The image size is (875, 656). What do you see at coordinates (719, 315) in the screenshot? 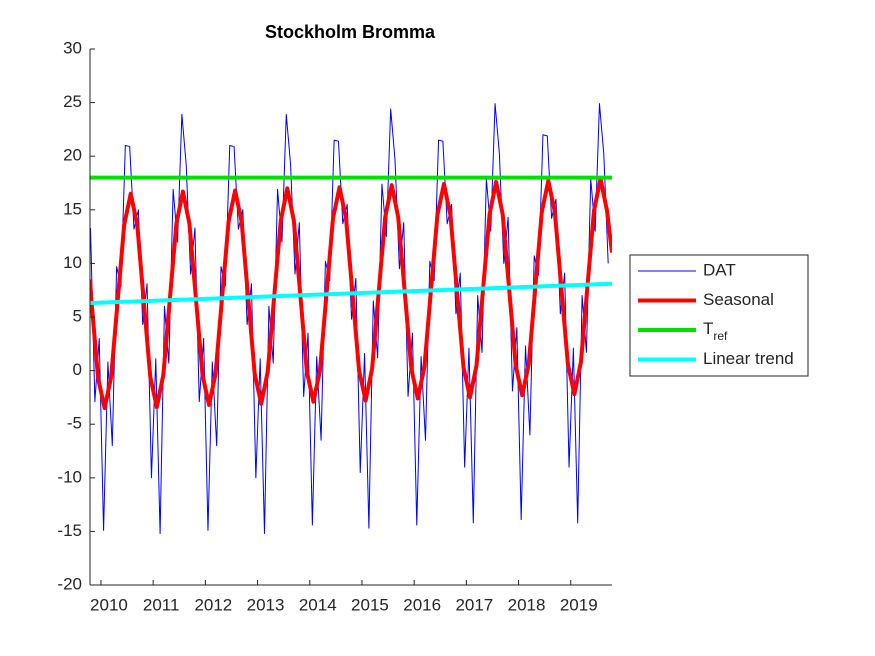
I see `legend-box` at bounding box center [719, 315].